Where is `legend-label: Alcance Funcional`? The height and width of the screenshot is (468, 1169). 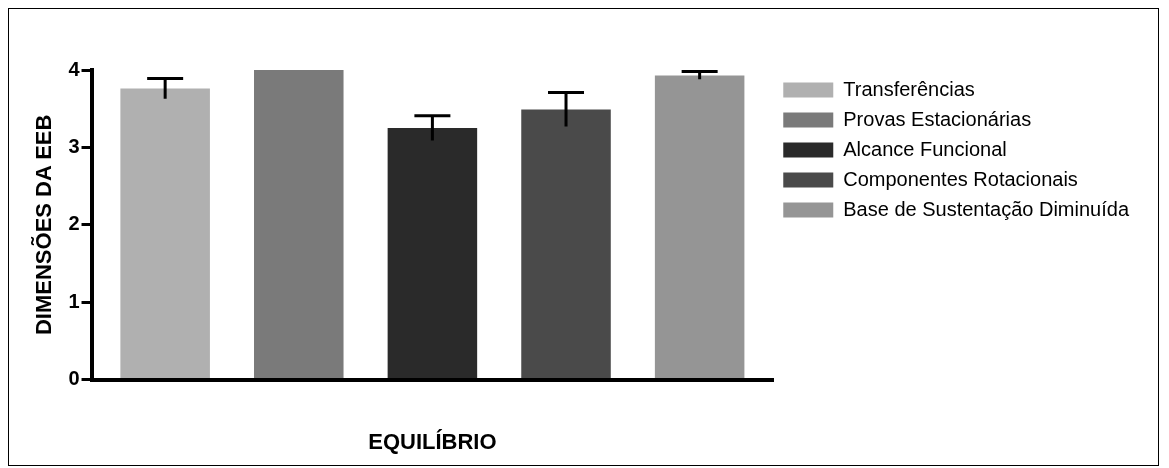
legend-label: Alcance Funcional is located at coordinates (925, 148).